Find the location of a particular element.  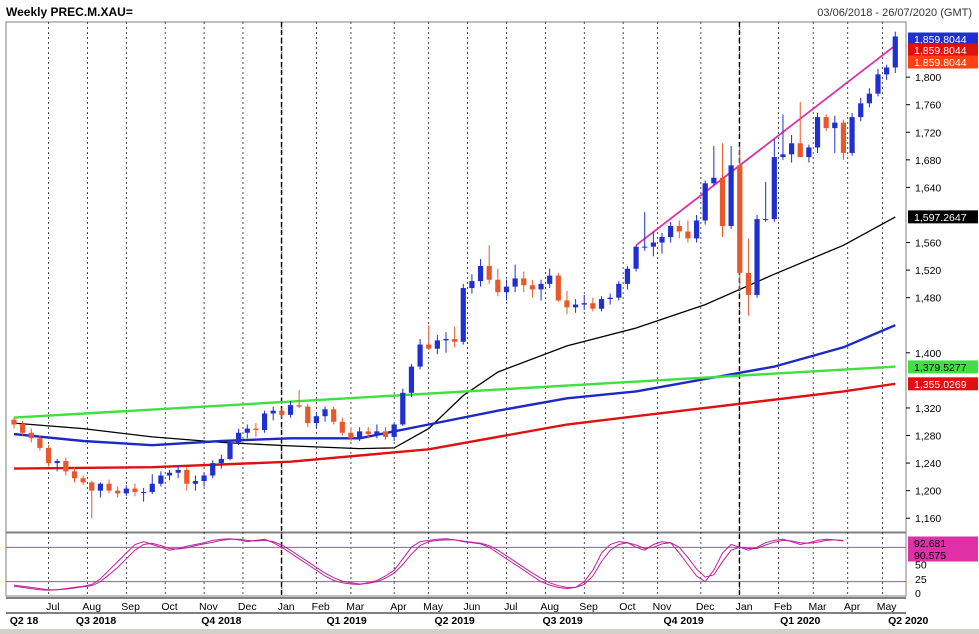

quarter-label: Q1 2019 is located at coordinates (346, 621).